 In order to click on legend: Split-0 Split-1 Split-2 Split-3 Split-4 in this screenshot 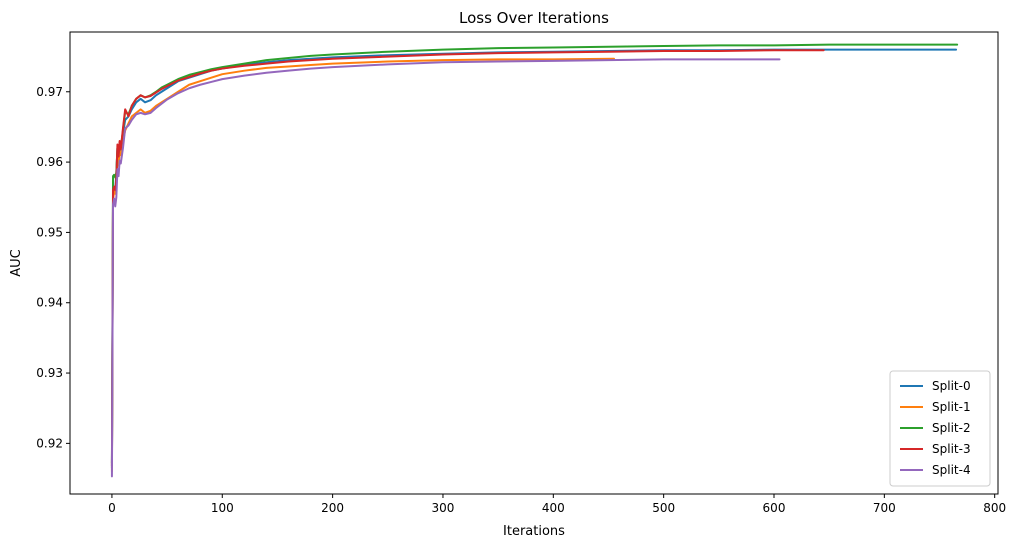, I will do `click(940, 428)`.